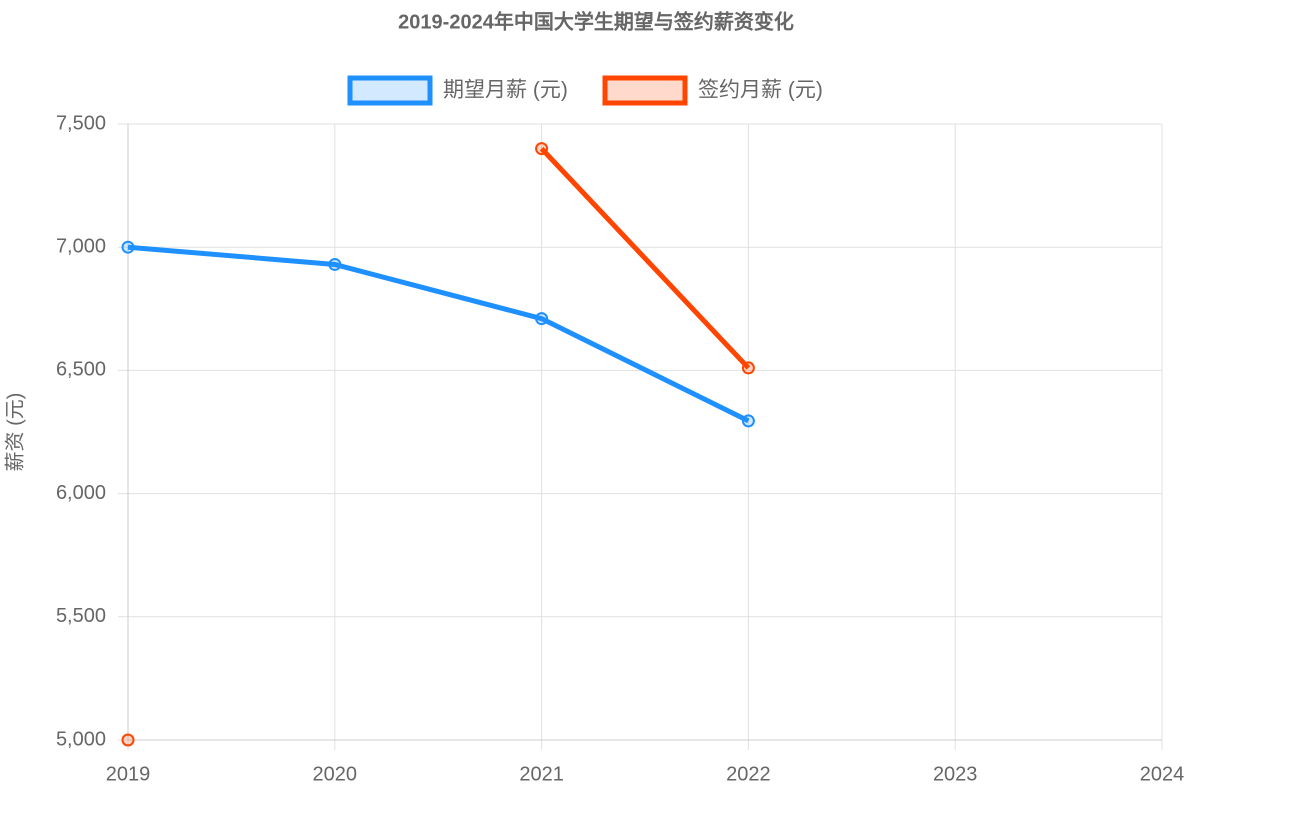 The image size is (1292, 833). Describe the element at coordinates (81, 370) in the screenshot. I see `y-tick-label: 6,500` at that location.